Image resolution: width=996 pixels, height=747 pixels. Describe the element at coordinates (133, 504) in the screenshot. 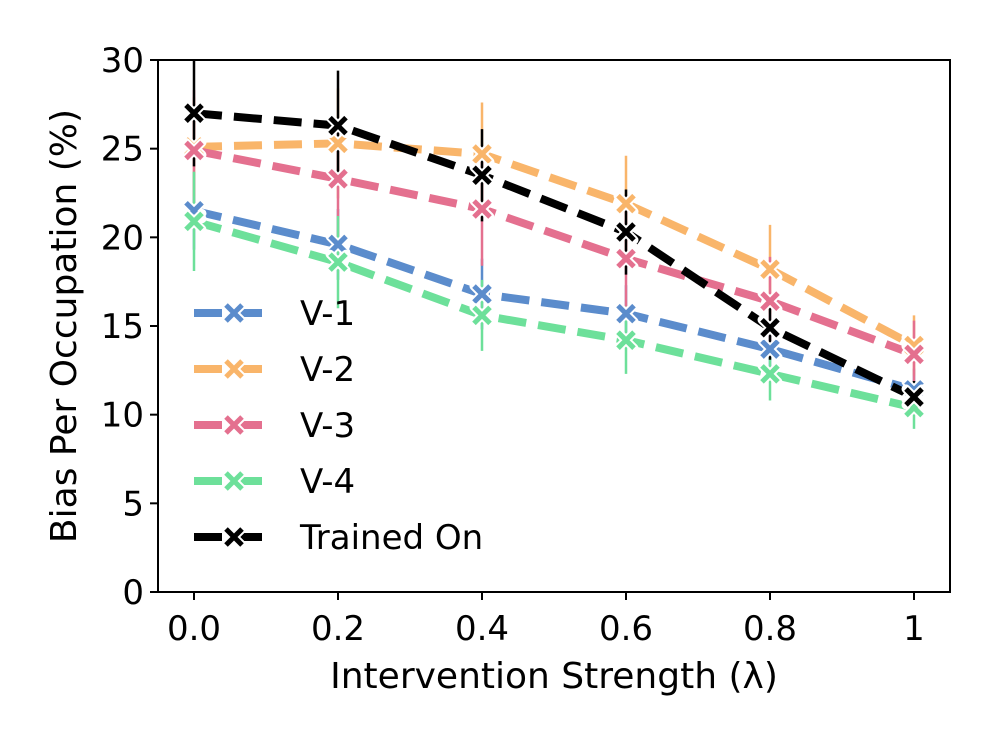

I see `y-tick-label: 5` at that location.